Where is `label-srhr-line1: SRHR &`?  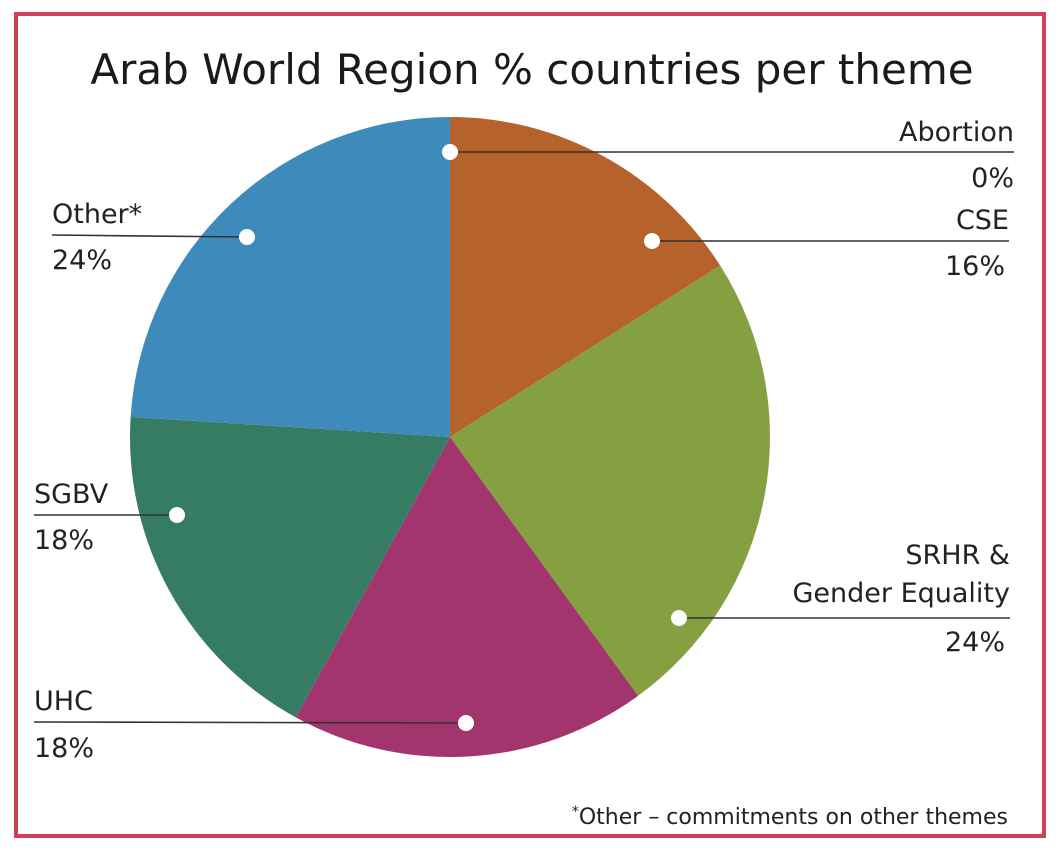 label-srhr-line1: SRHR & is located at coordinates (957, 555).